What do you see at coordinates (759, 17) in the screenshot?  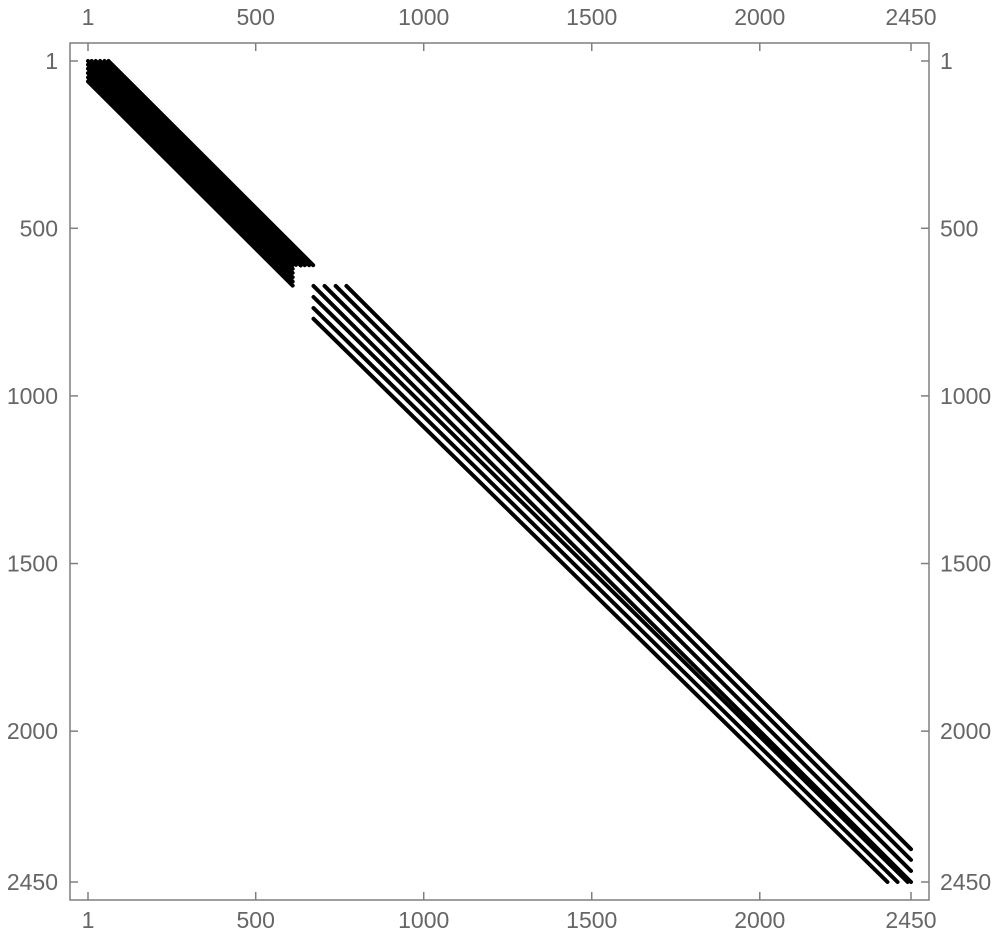 I see `x-tick-label-top-2000: 2000` at bounding box center [759, 17].